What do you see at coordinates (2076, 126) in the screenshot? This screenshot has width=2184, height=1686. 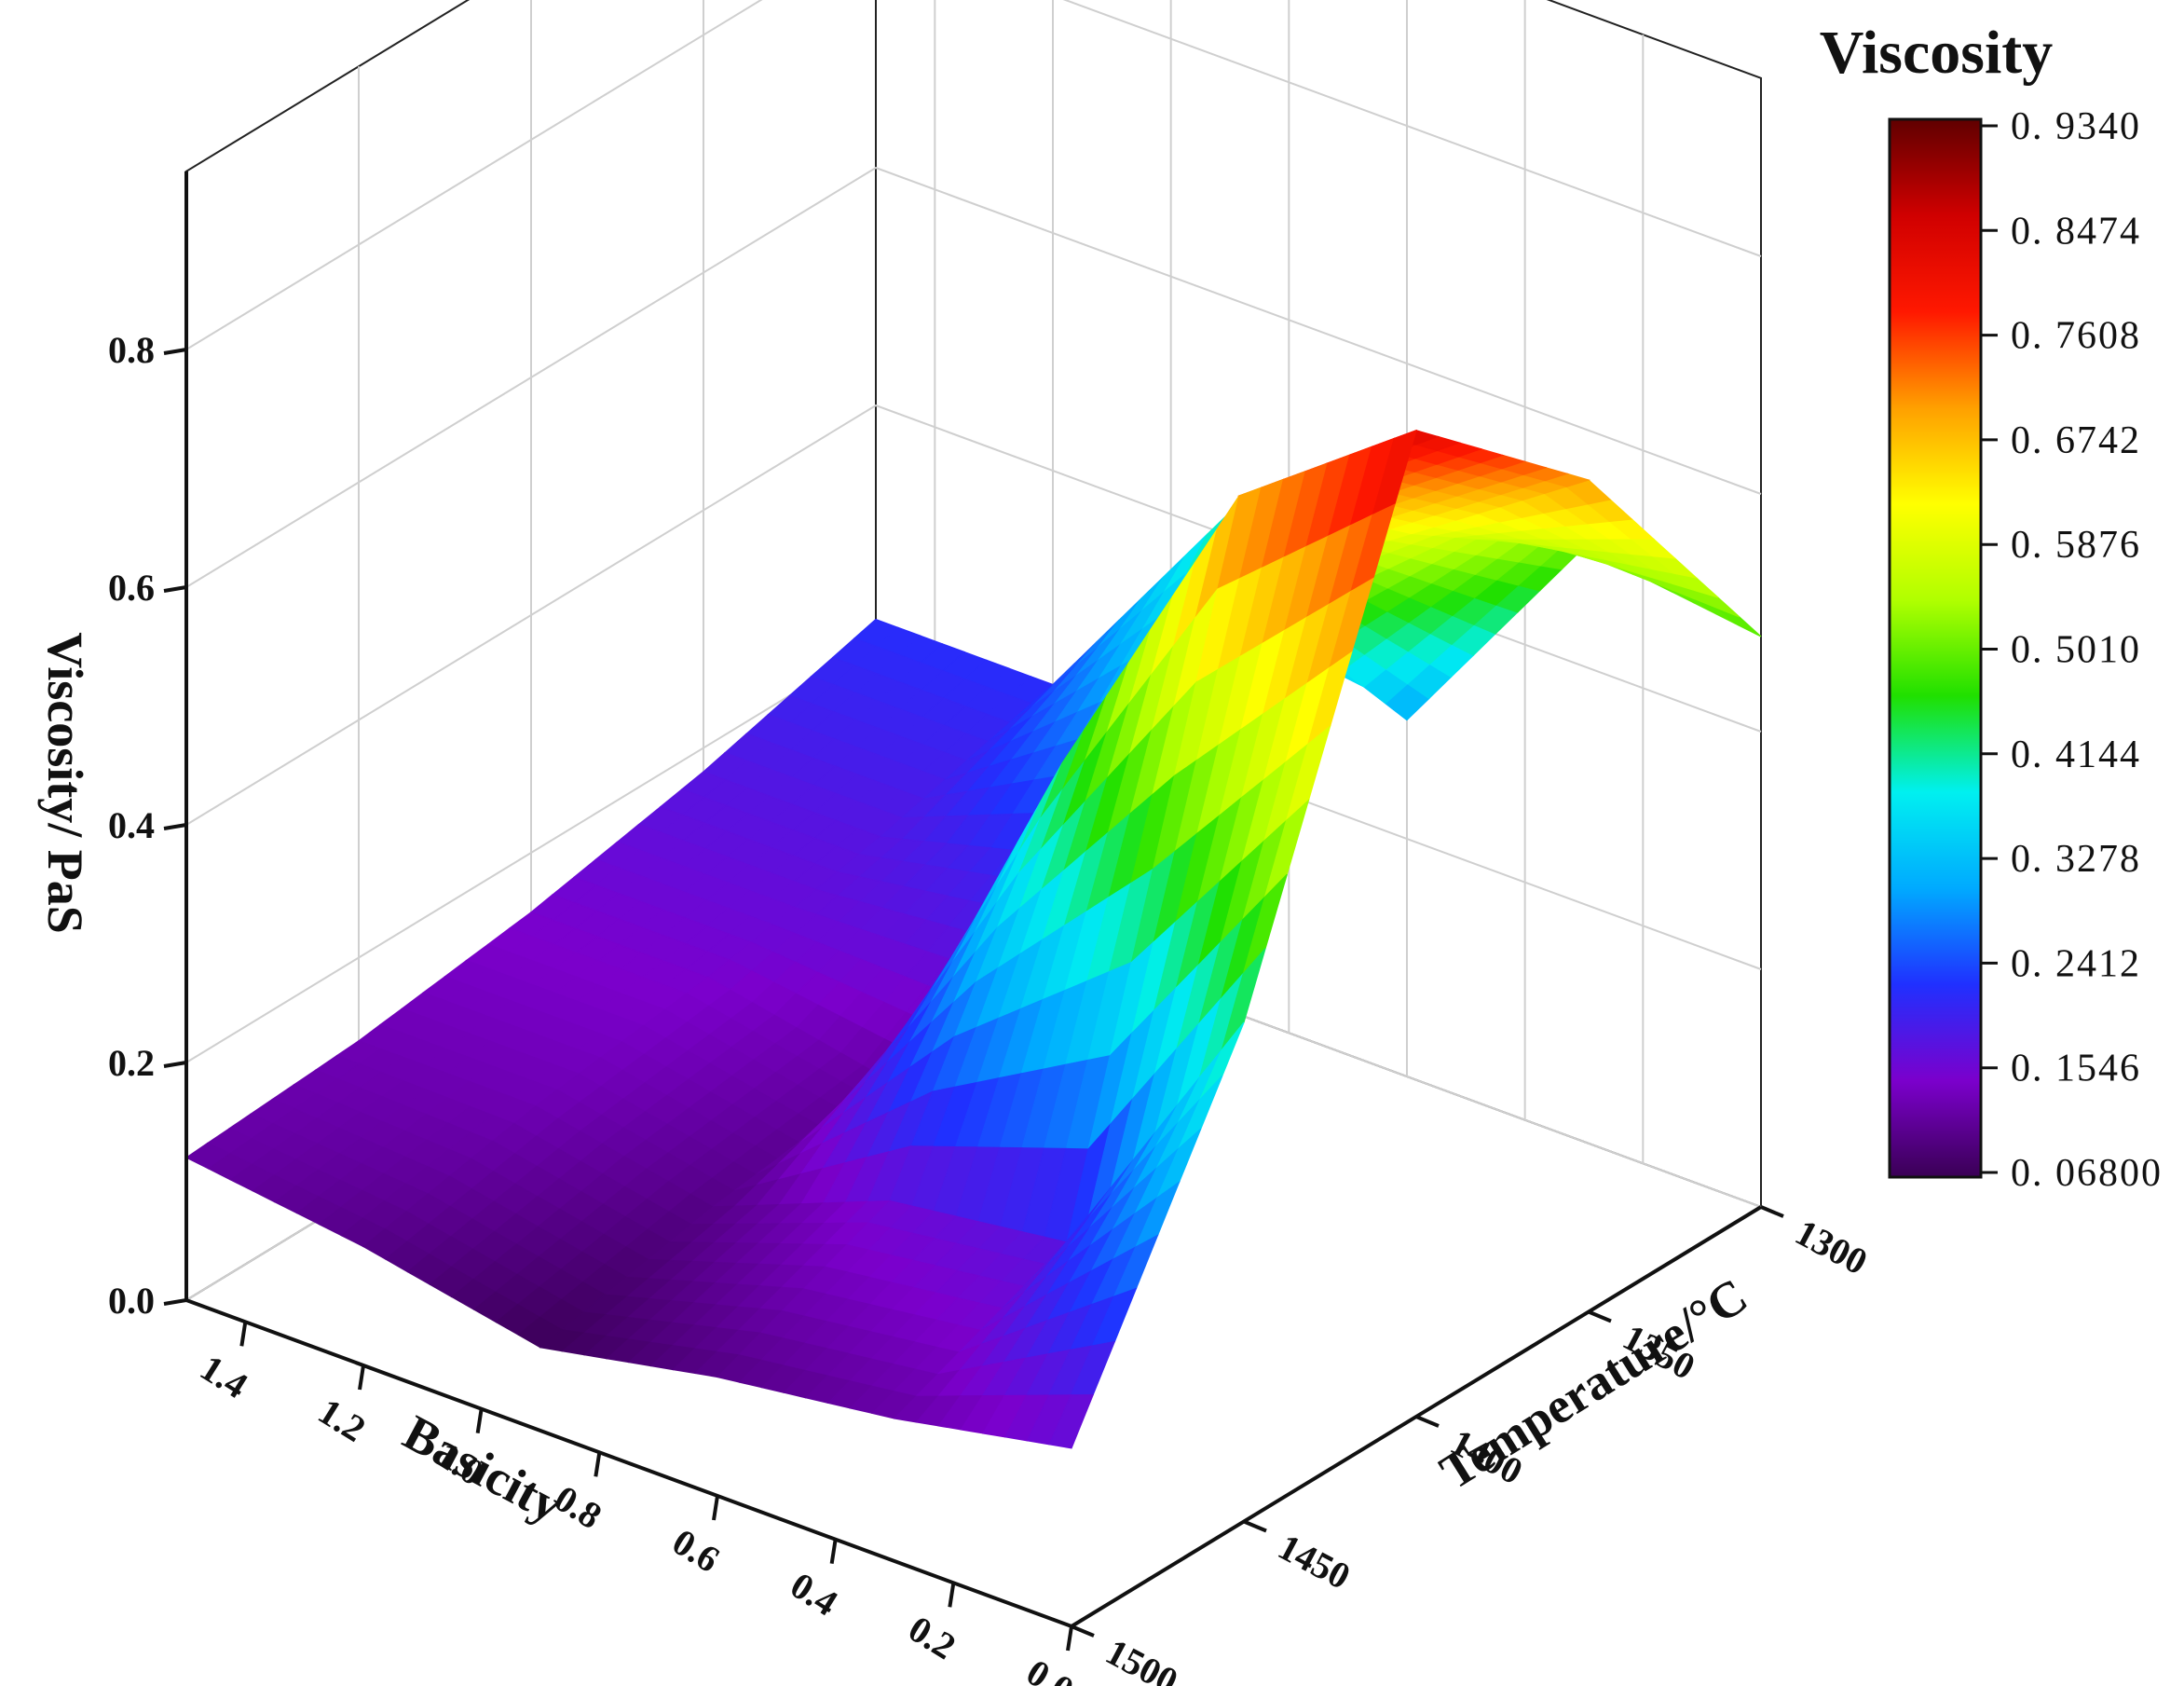 I see `colorbar-tick-label: 0. 9340` at bounding box center [2076, 126].